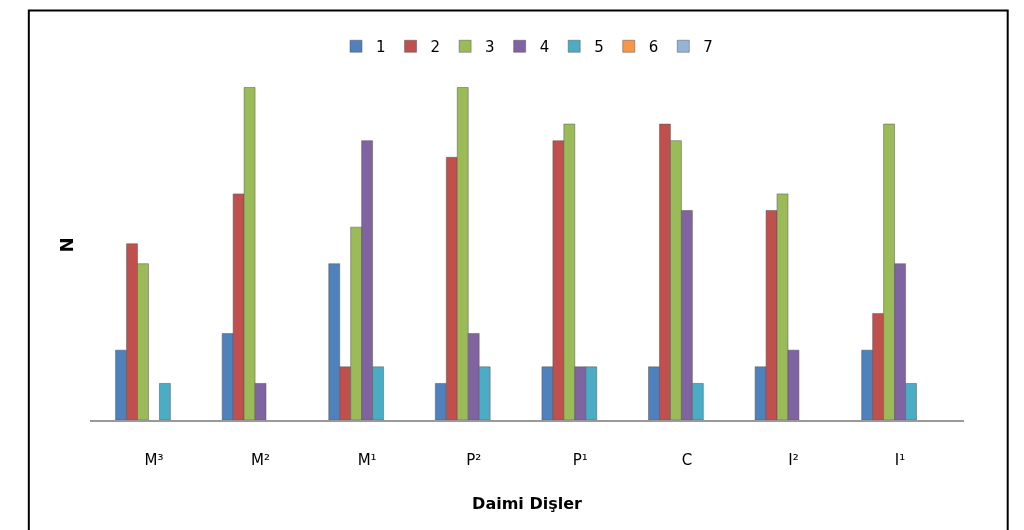 This screenshot has width=1024, height=530. I want to click on x-tick-label: M³, so click(154, 460).